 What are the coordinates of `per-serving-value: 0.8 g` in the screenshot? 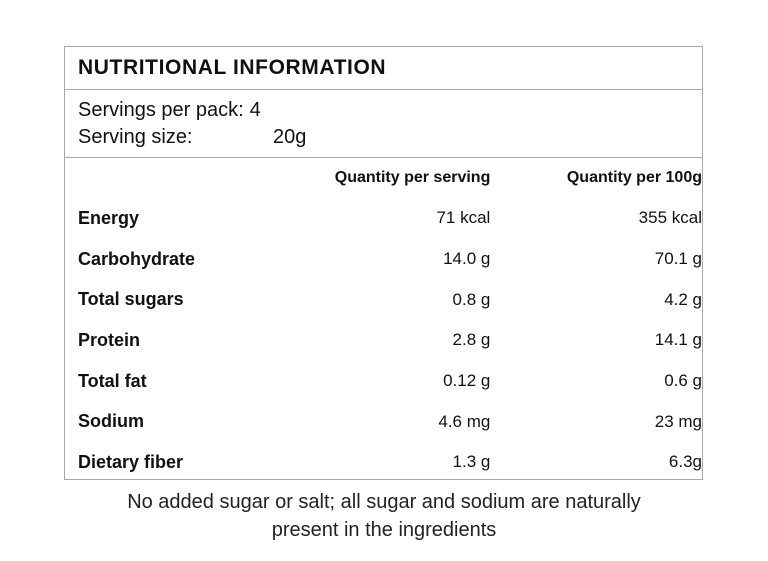 It's located at (471, 299).